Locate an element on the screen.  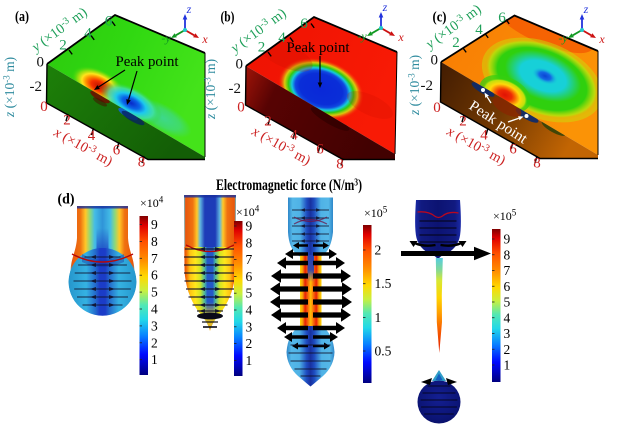
svg-text: (b) is located at coordinates (228, 18).